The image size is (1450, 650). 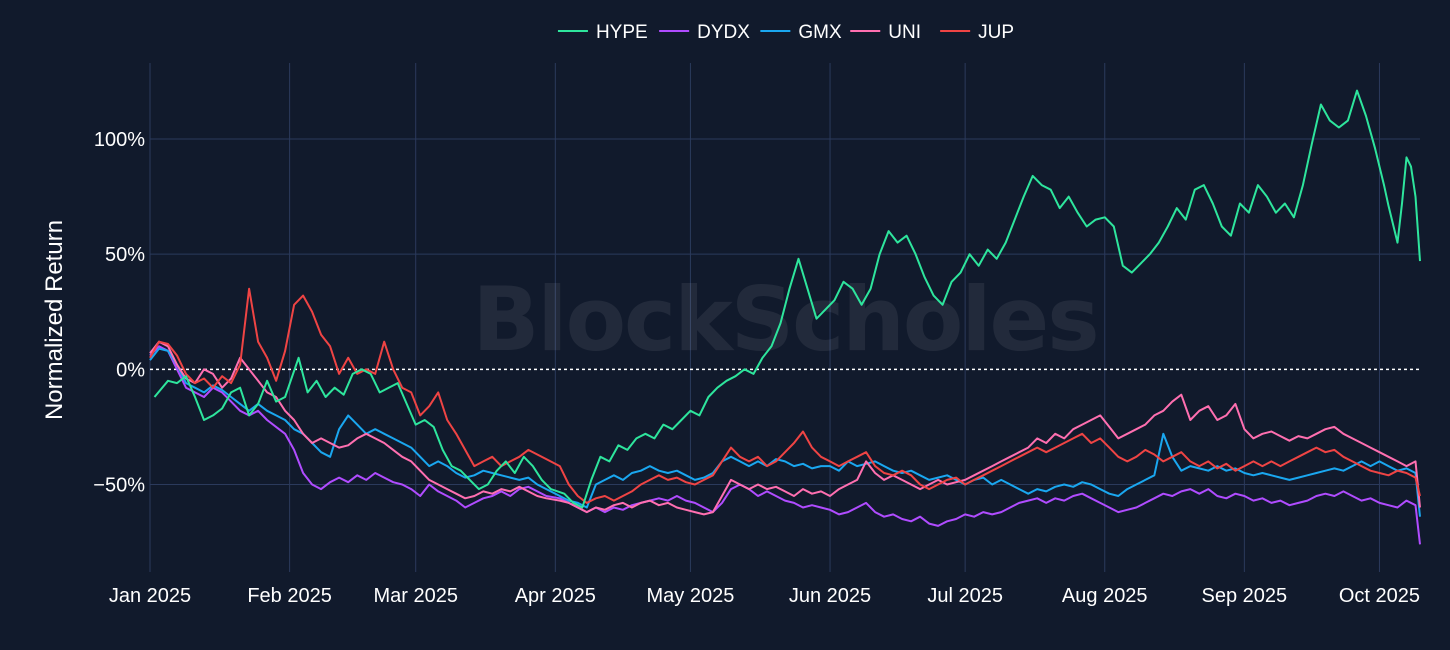 I want to click on y-axis-ticks: 100% 50% 0% −50%, so click(x=119, y=312).